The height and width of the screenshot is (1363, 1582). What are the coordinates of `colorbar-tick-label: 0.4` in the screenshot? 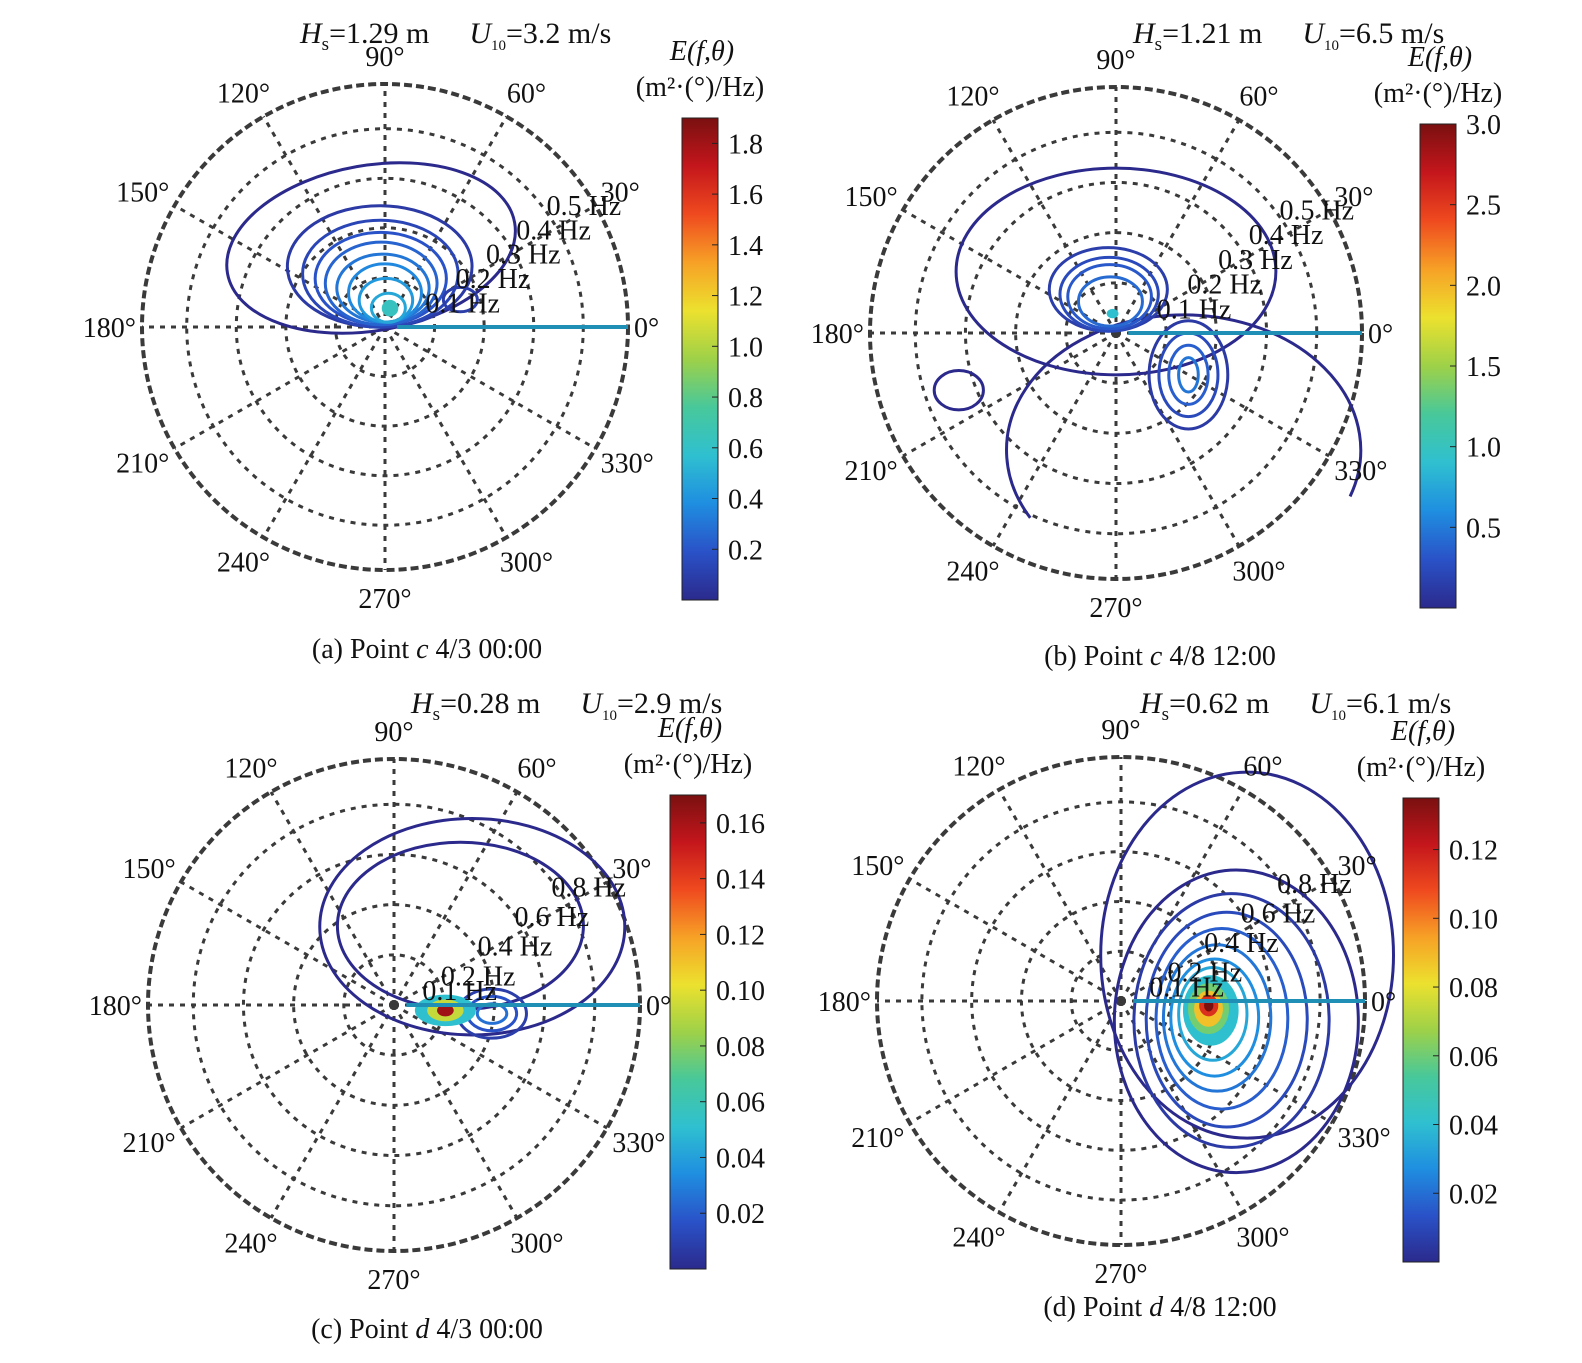 It's located at (745, 500).